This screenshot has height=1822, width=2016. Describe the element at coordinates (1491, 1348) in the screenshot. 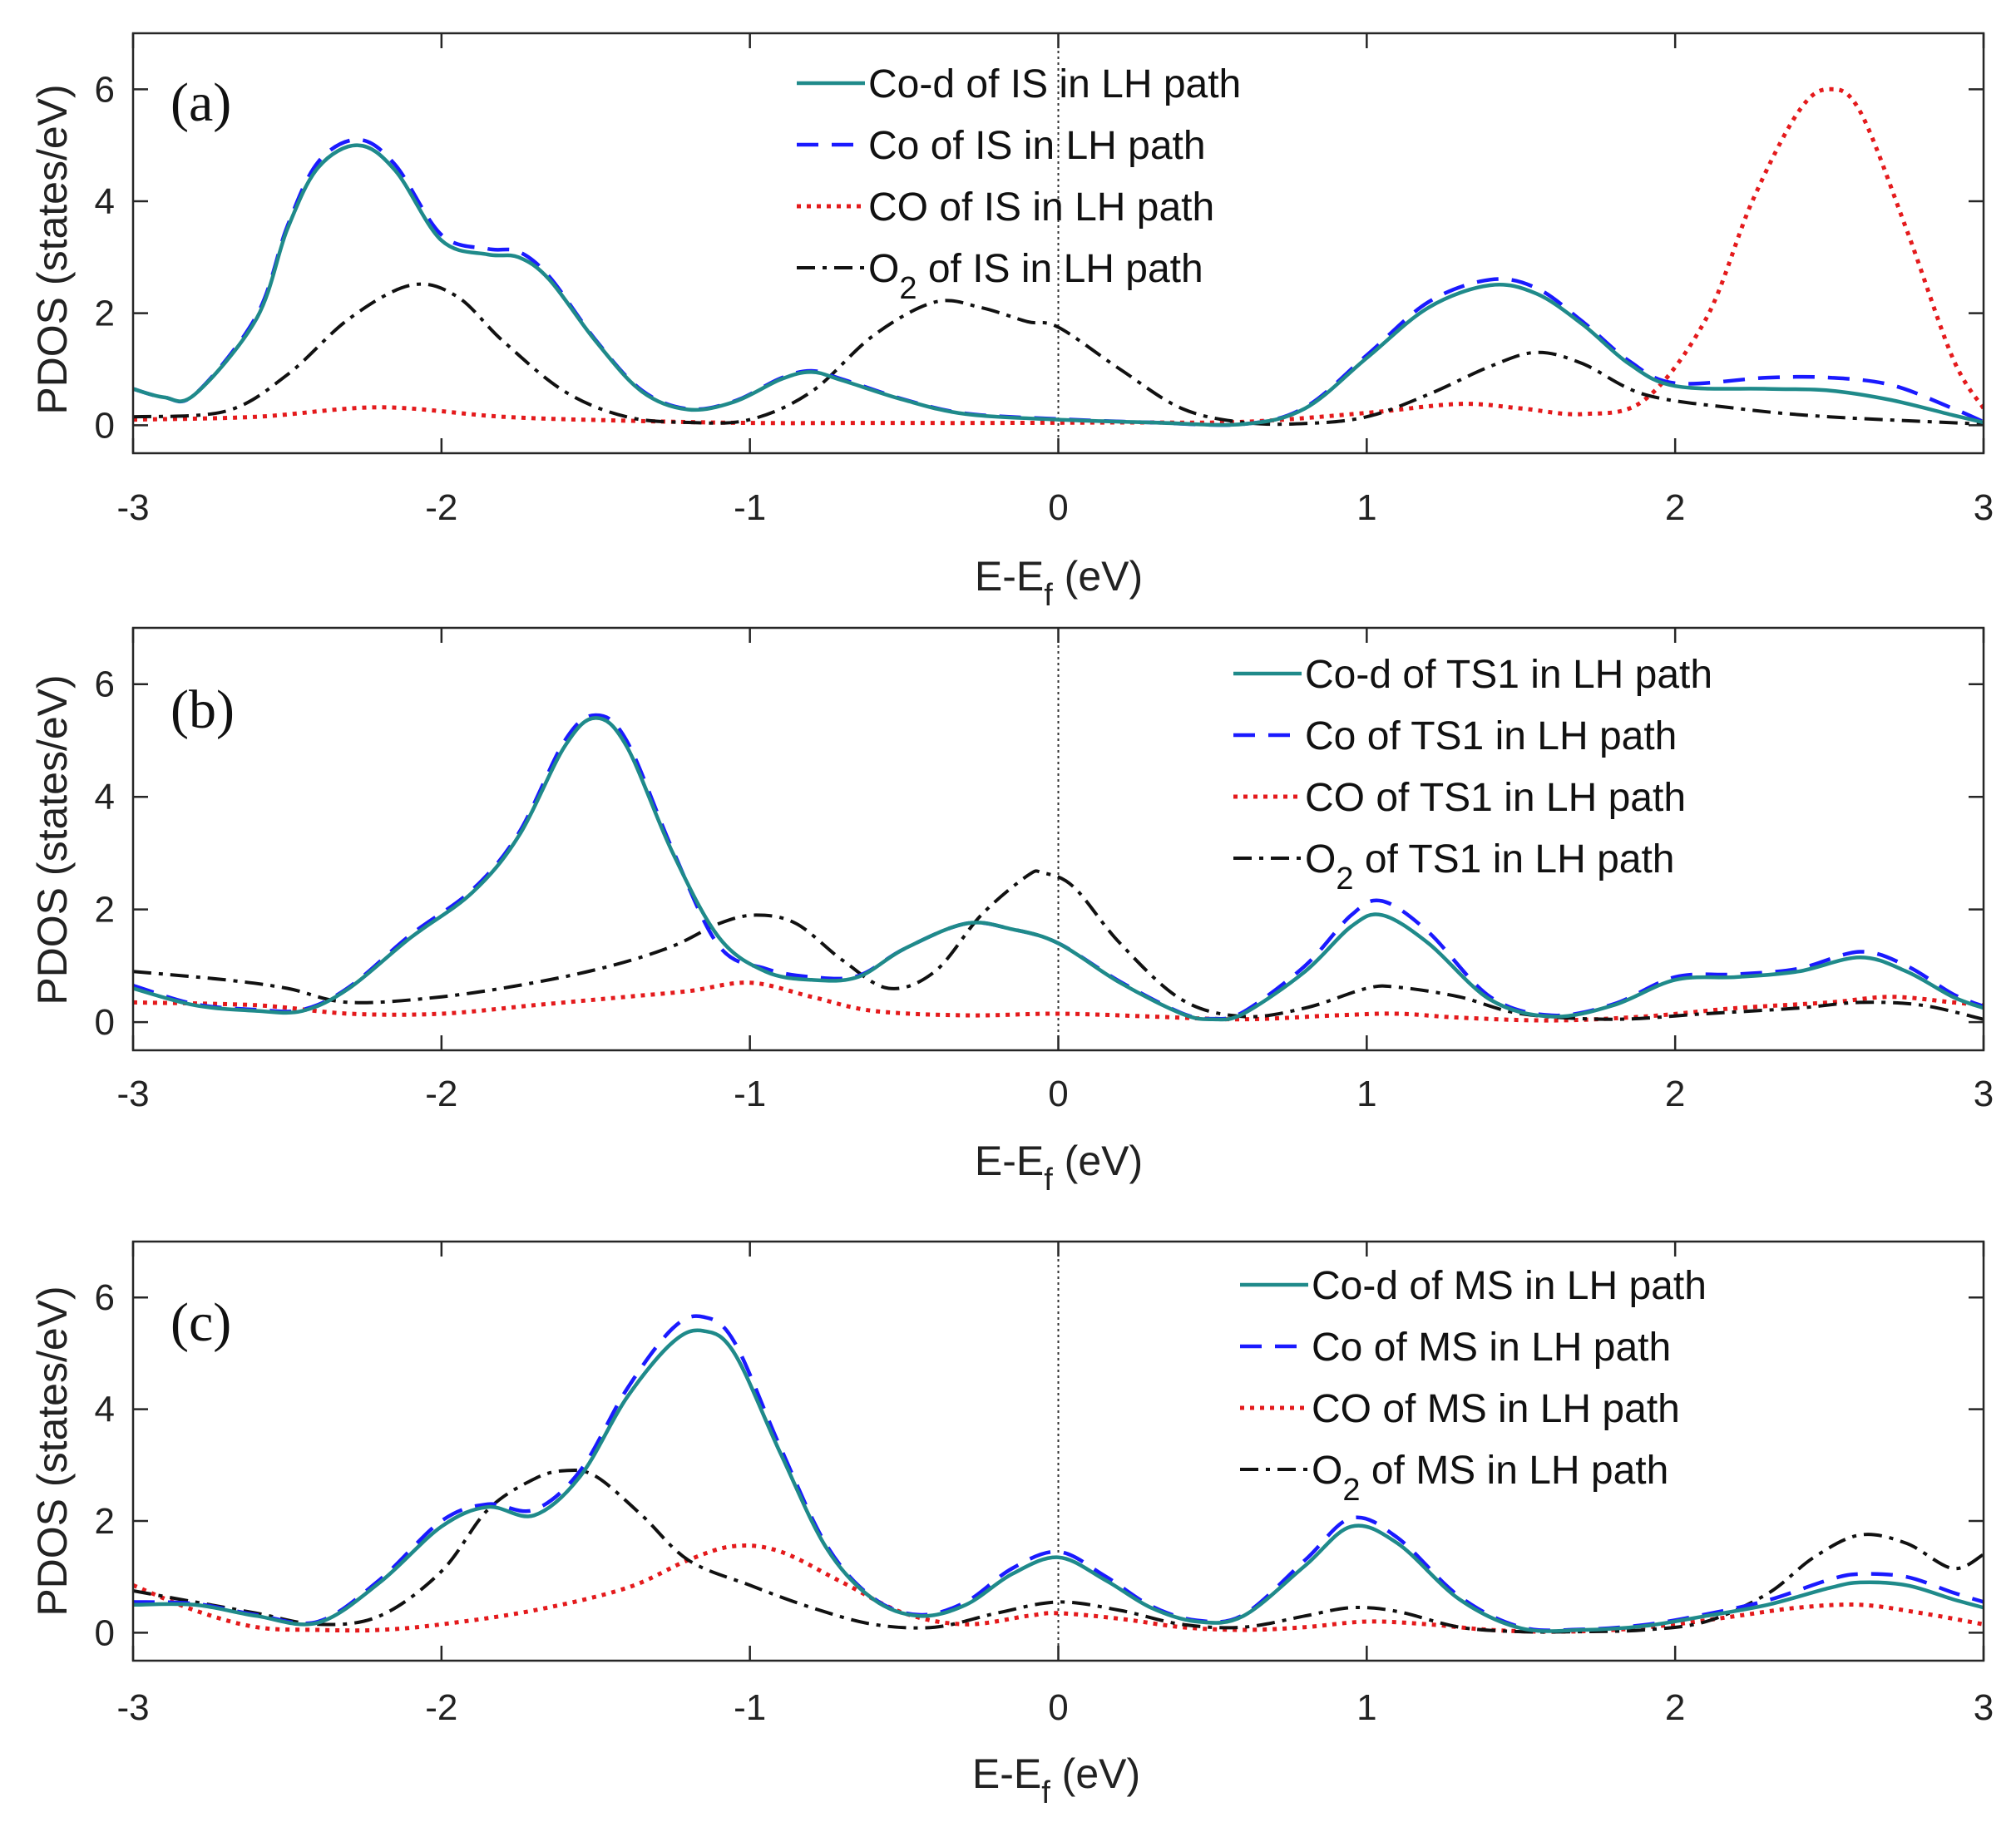

I see `legend-label: Co of MS in LH path` at that location.